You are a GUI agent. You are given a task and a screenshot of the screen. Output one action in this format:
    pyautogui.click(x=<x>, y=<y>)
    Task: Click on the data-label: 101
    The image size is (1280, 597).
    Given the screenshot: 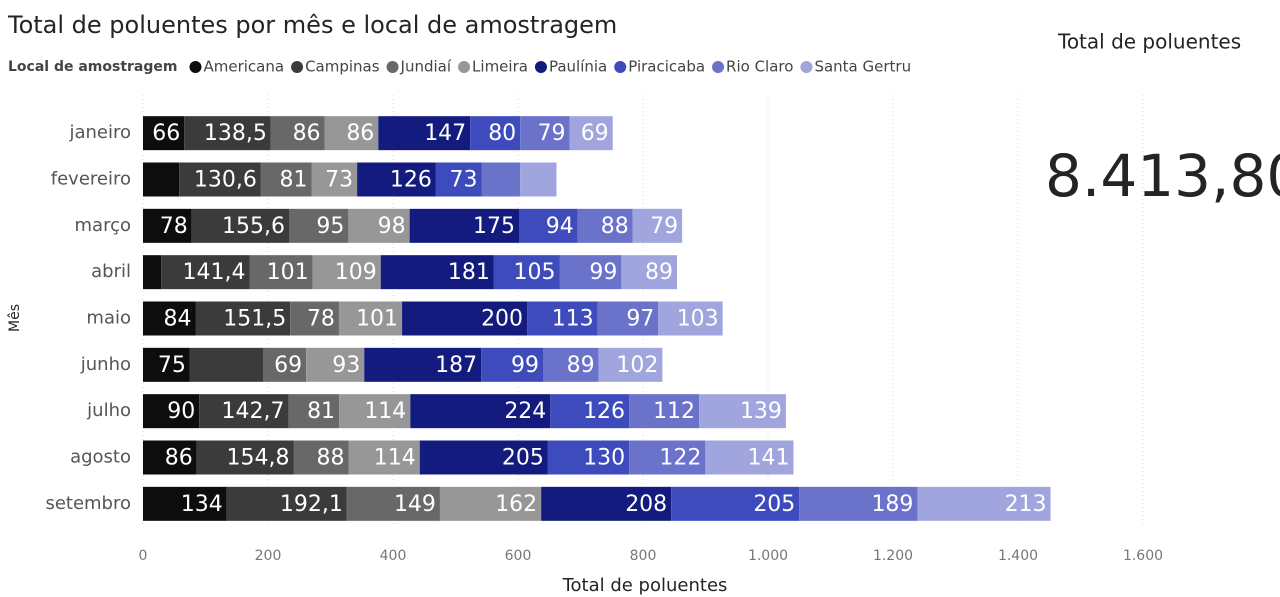 What is the action you would take?
    pyautogui.click(x=288, y=272)
    